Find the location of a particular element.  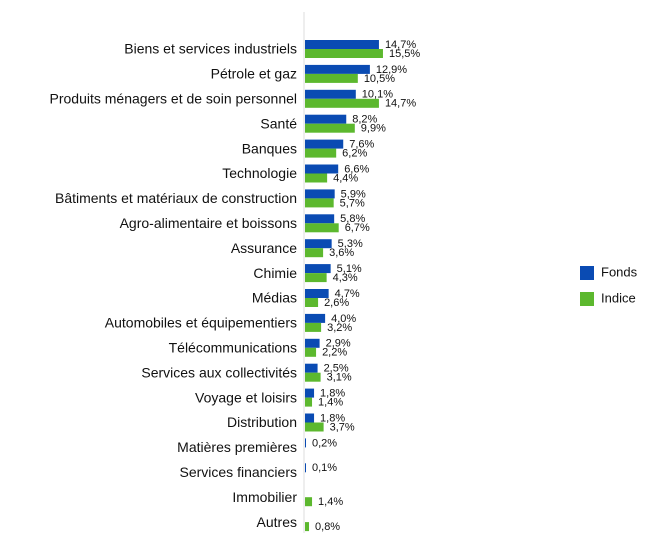

category-label: Agro-alimentaire et boissons is located at coordinates (208, 223).